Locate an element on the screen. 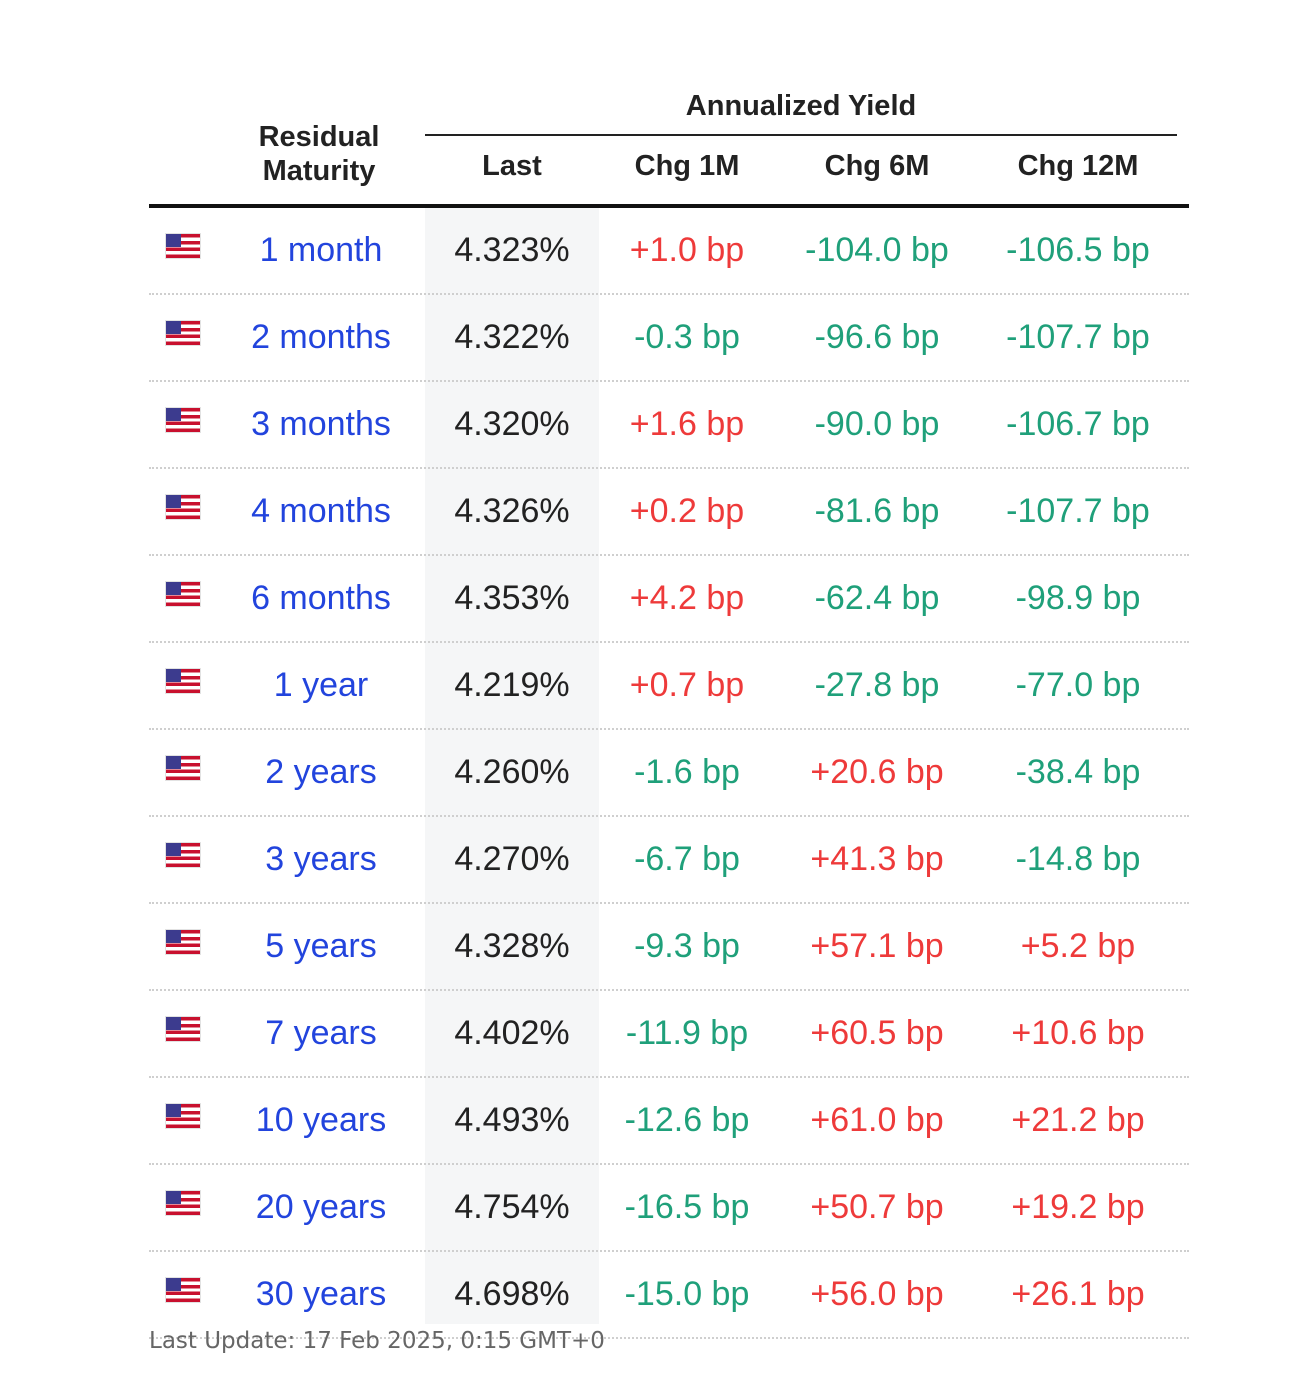  maturity-link: 5 years is located at coordinates (321, 946).